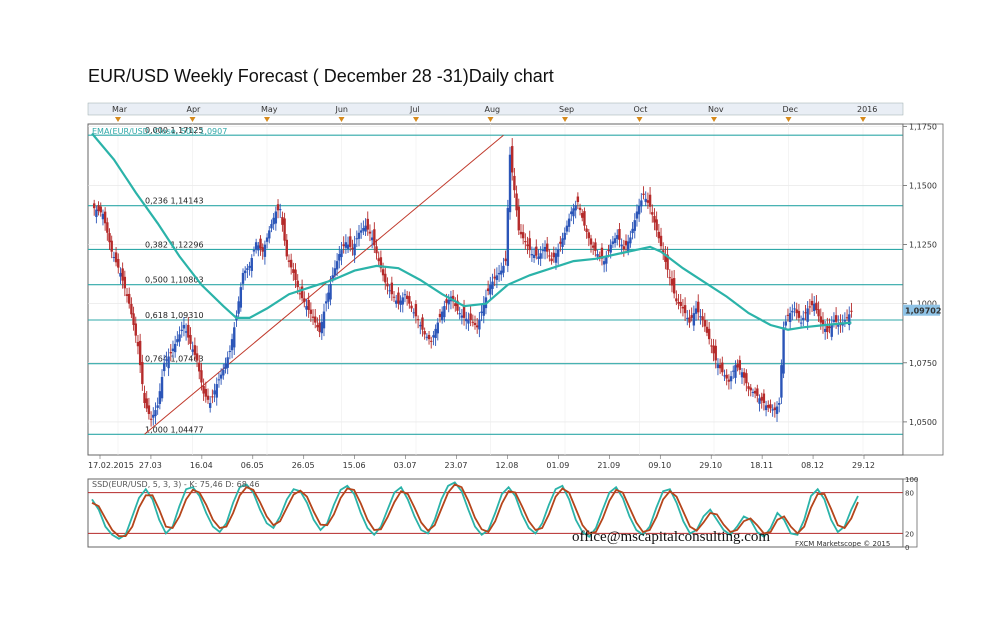 This screenshot has width=1000, height=627. Describe the element at coordinates (923, 422) in the screenshot. I see `price-tick-label: 1,0500` at that location.